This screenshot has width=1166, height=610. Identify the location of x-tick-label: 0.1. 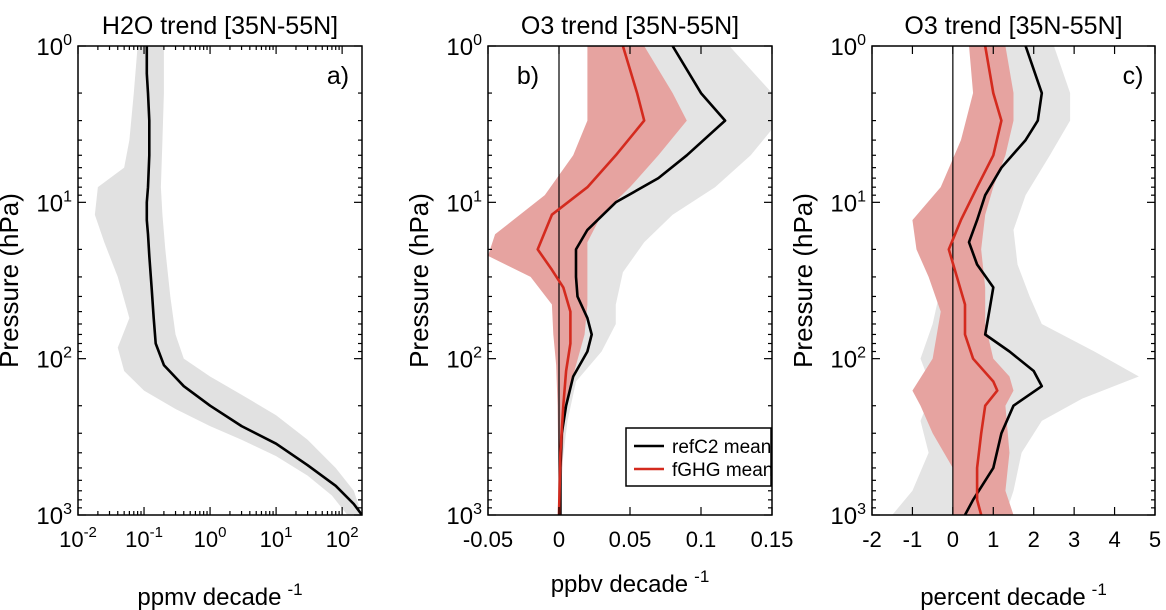
(701, 539).